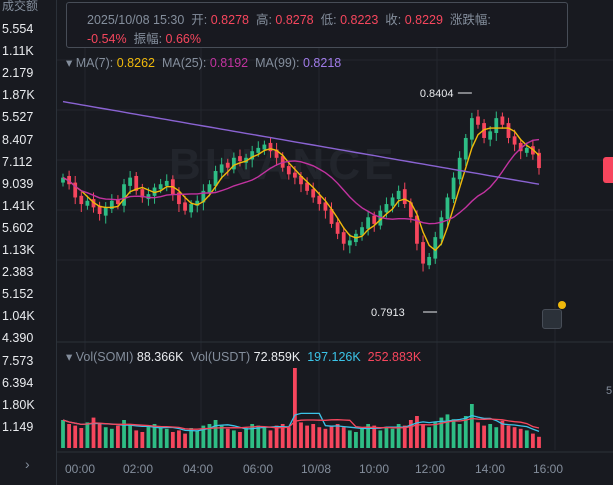 This screenshot has height=485, width=613. Describe the element at coordinates (322, 63) in the screenshot. I see `ma99-value: 0.8218` at that location.